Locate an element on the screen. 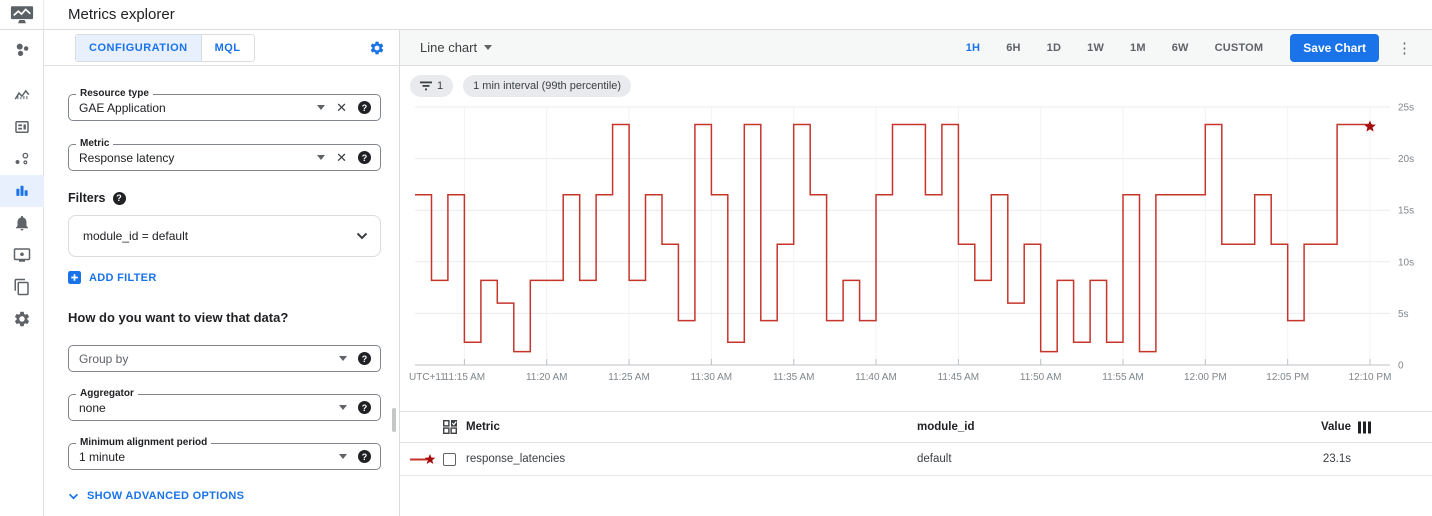  aggregator-value: none is located at coordinates (92, 407).